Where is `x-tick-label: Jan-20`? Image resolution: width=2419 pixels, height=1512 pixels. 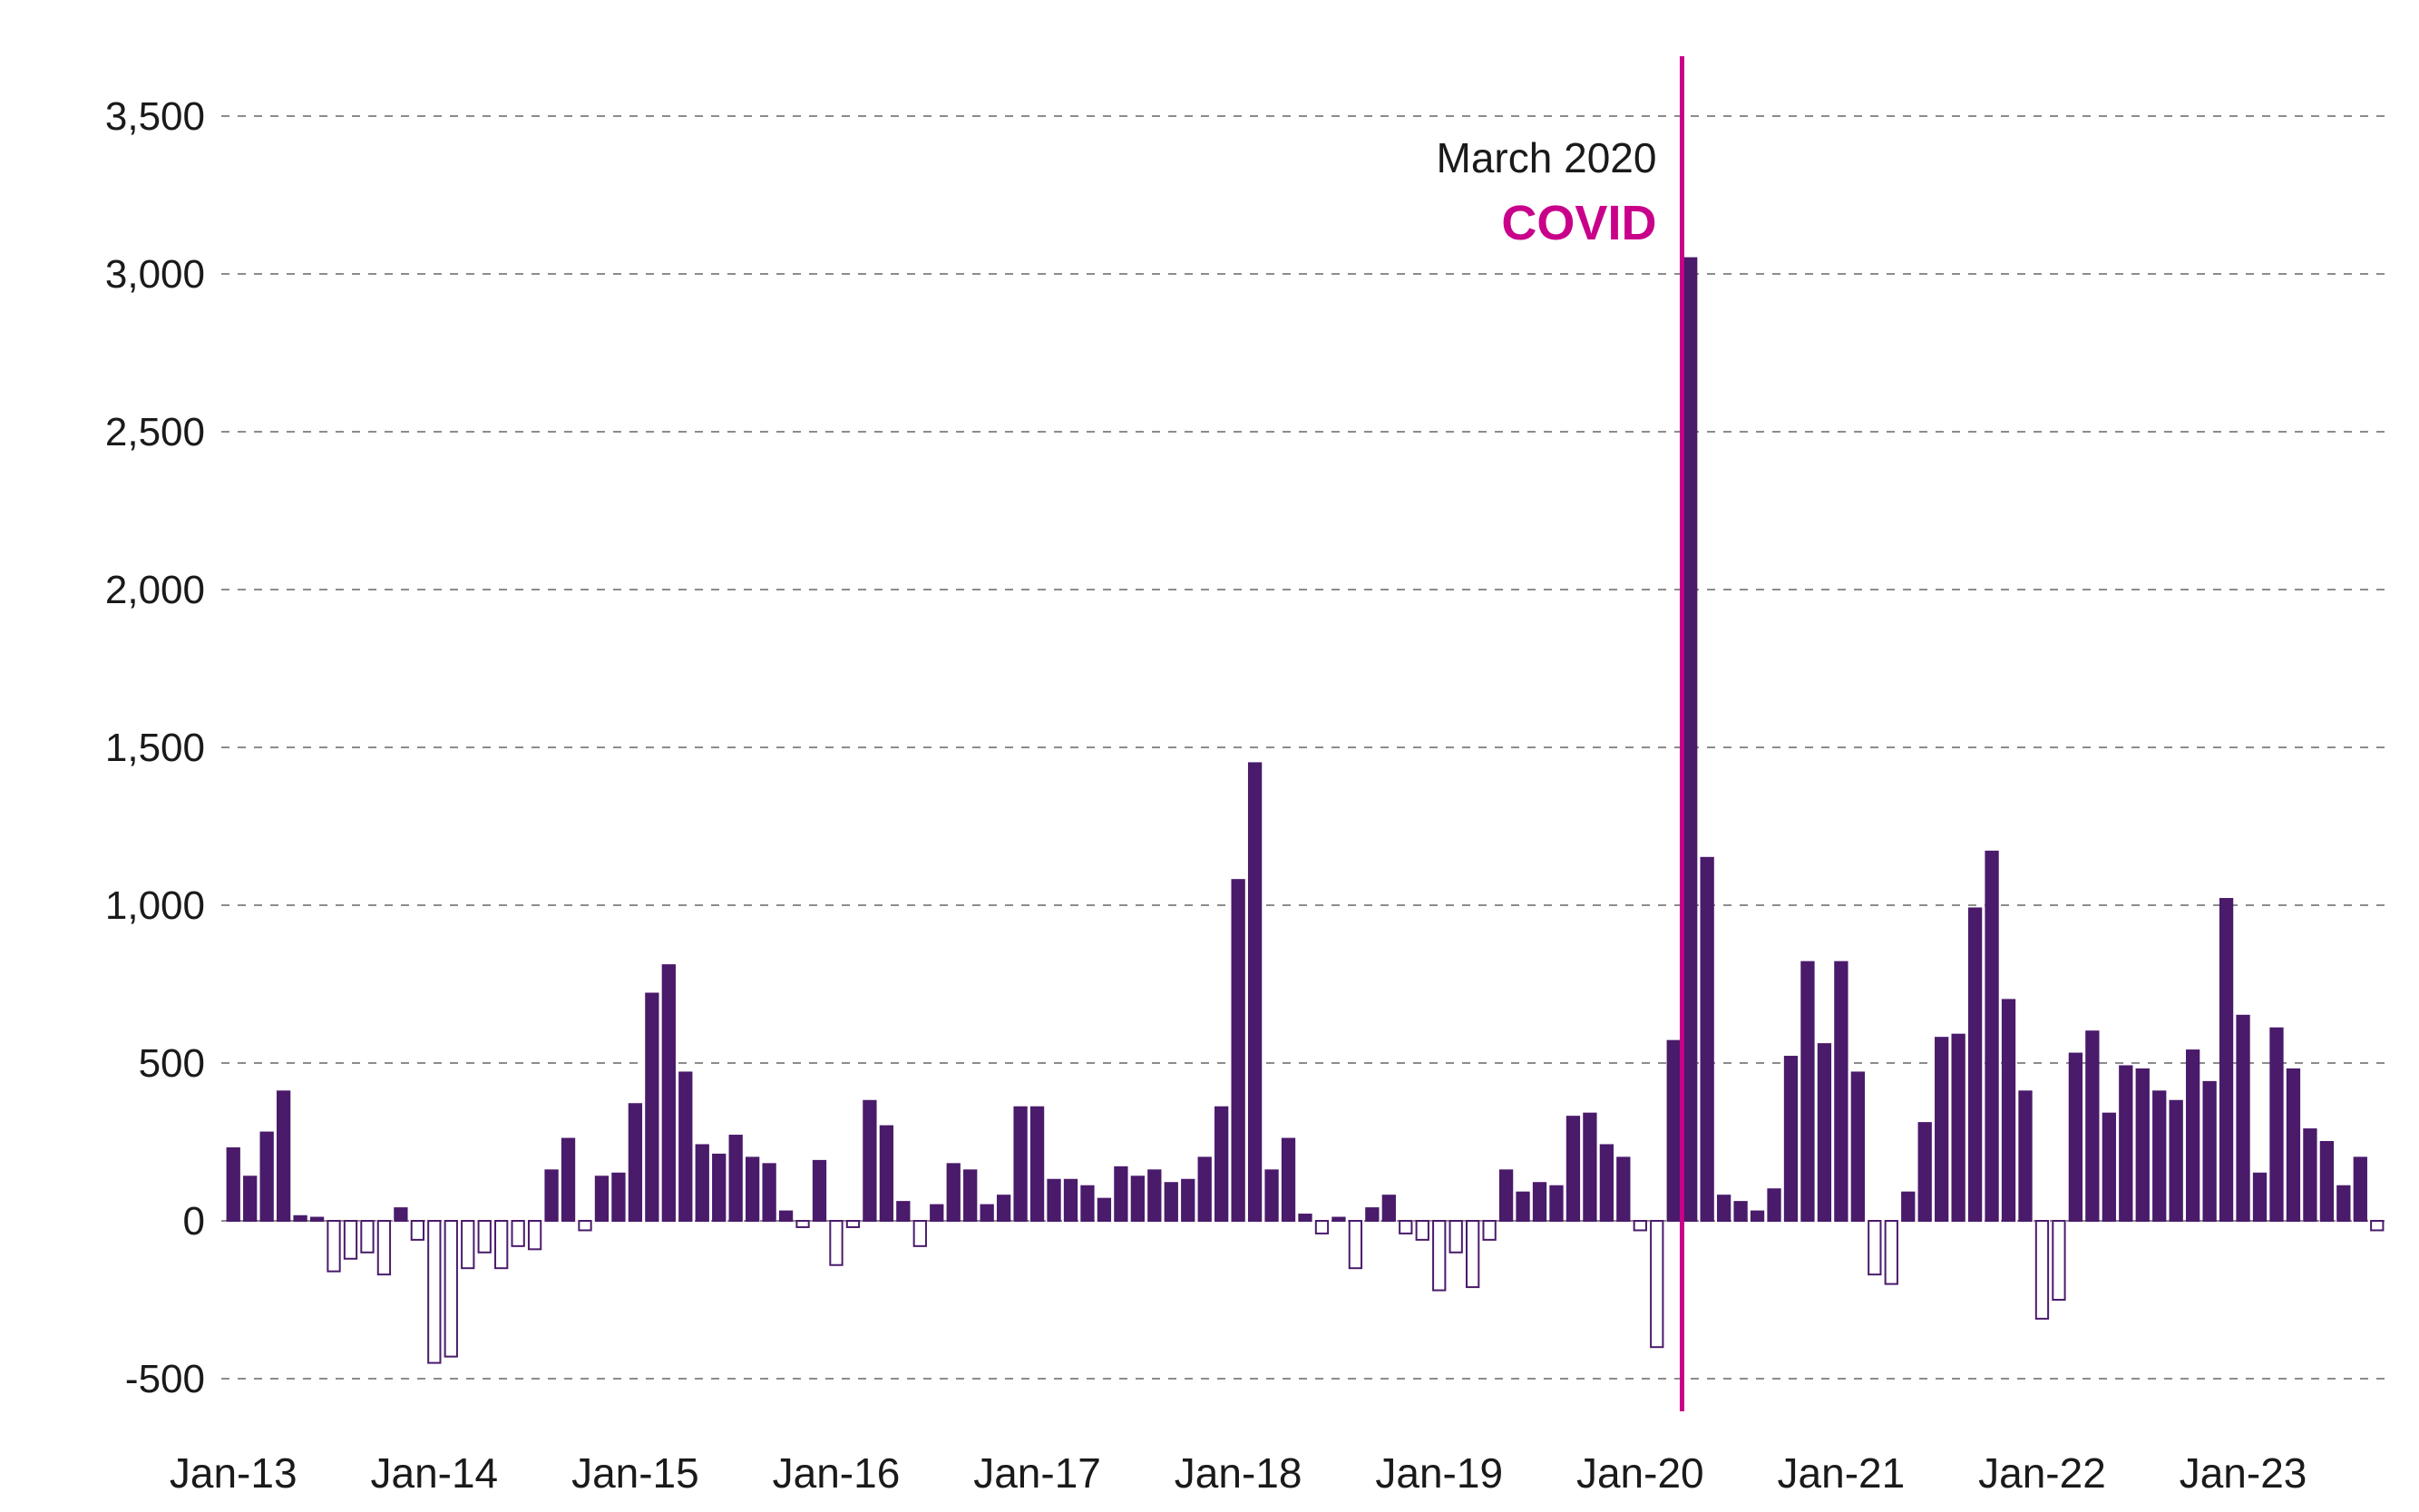 x-tick-label: Jan-20 is located at coordinates (1640, 1473).